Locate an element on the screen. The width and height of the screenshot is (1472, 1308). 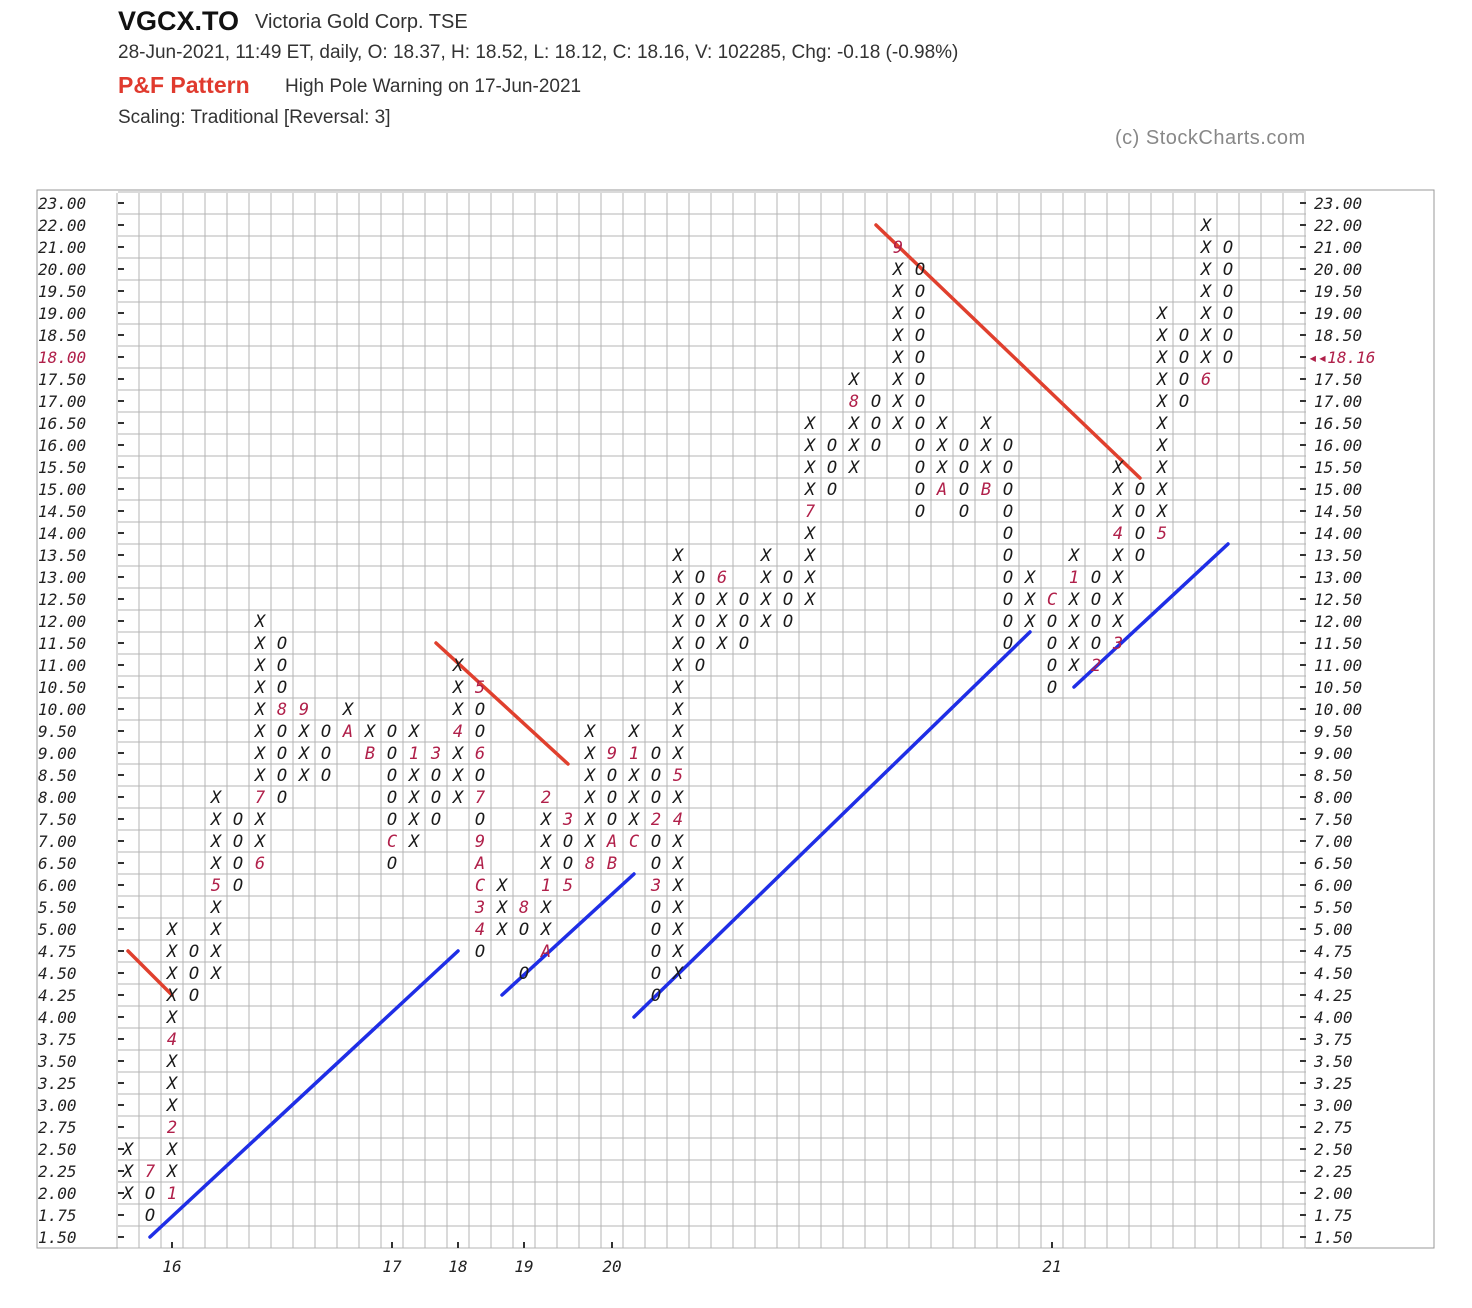
y-axis-label-left: 17.50 is located at coordinates (62, 379).